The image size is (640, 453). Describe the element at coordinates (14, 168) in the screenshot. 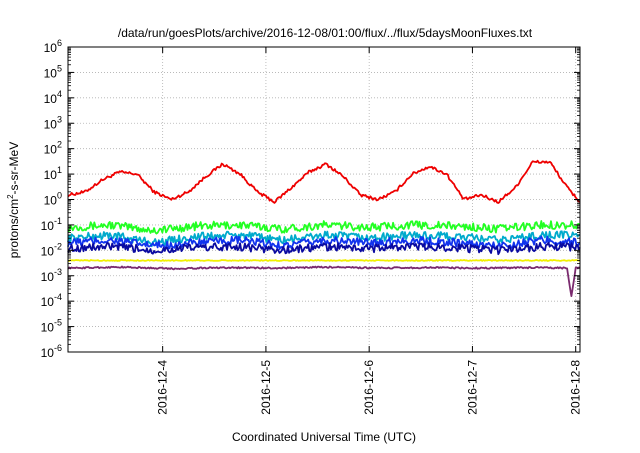

I see `y-axis-label-rest: -s-sr-MeV` at that location.